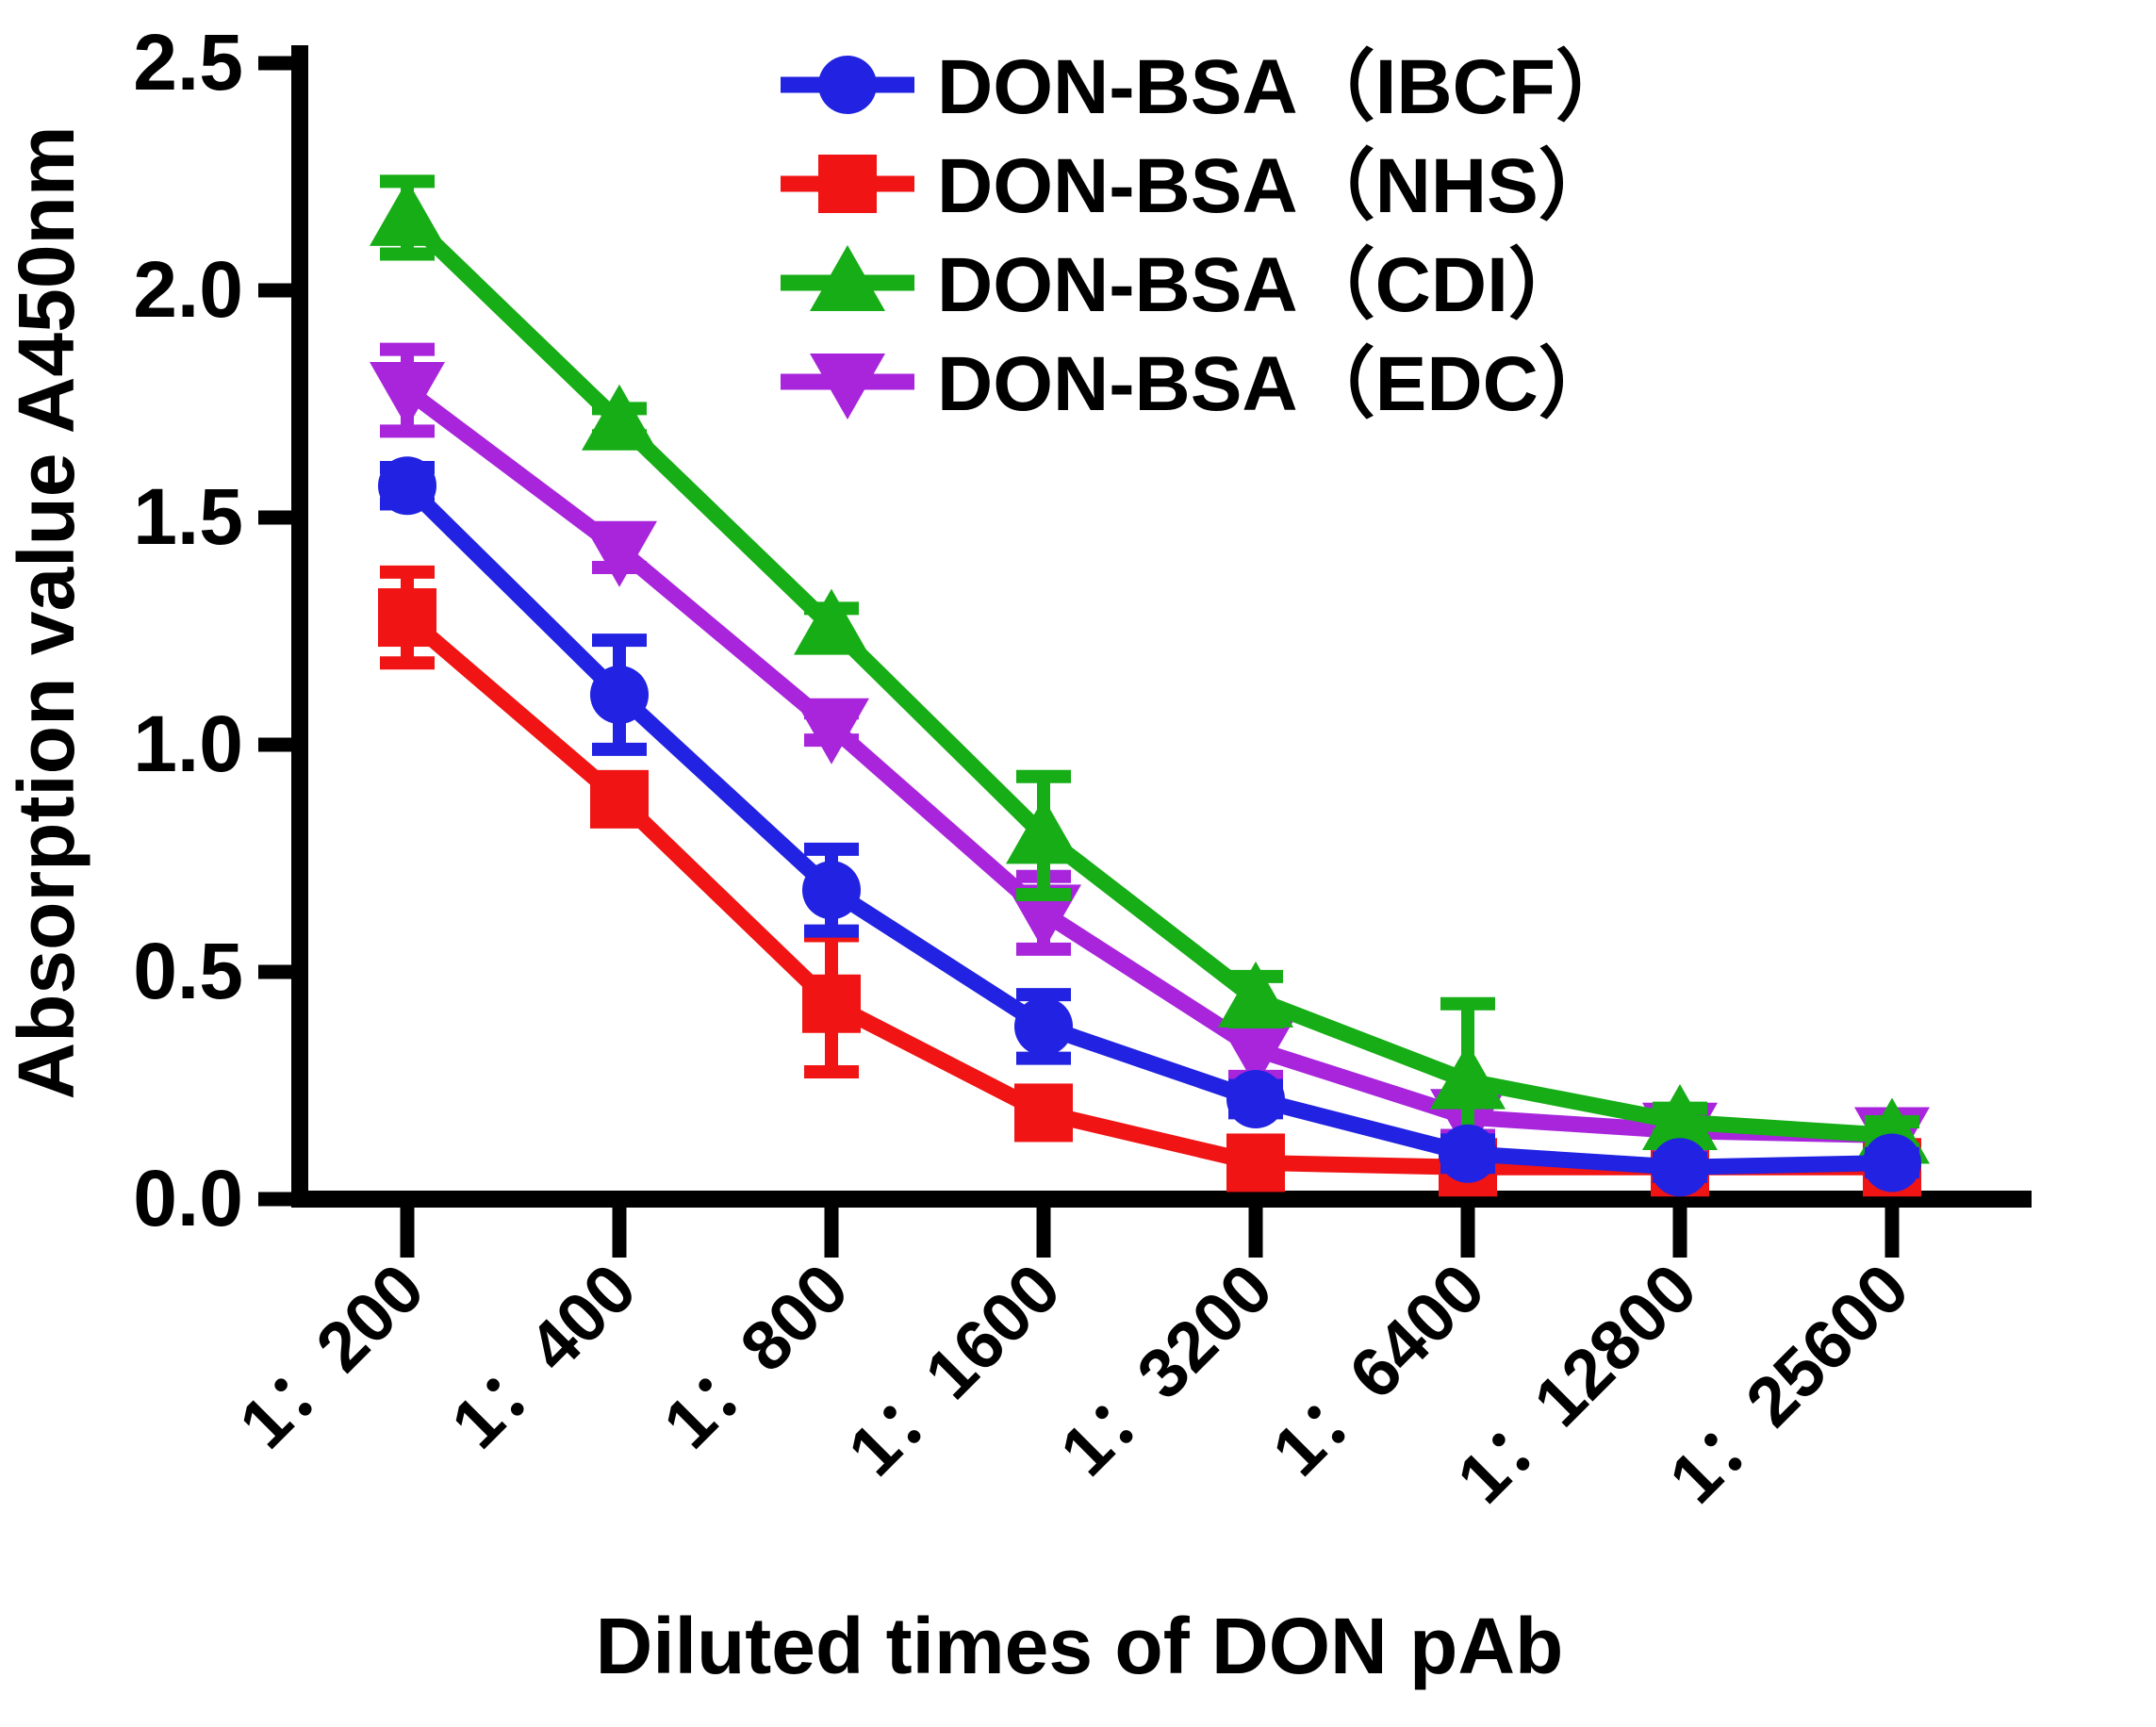 The width and height of the screenshot is (2156, 1727). I want to click on y-tick-label: 1.0, so click(188, 743).